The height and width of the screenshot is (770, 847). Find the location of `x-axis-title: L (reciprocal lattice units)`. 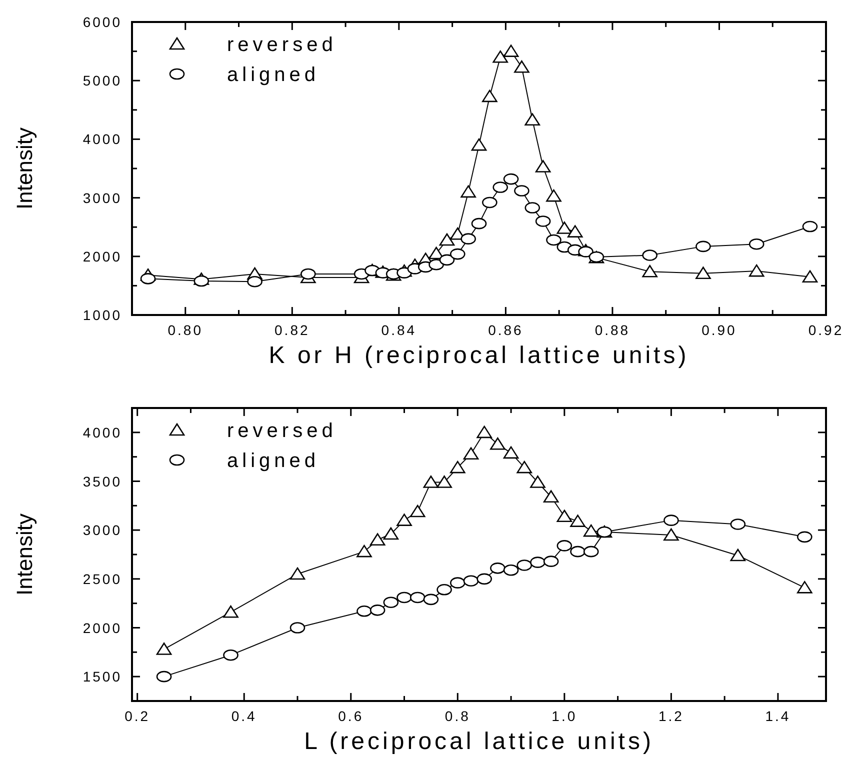

x-axis-title: L (reciprocal lattice units) is located at coordinates (479, 741).